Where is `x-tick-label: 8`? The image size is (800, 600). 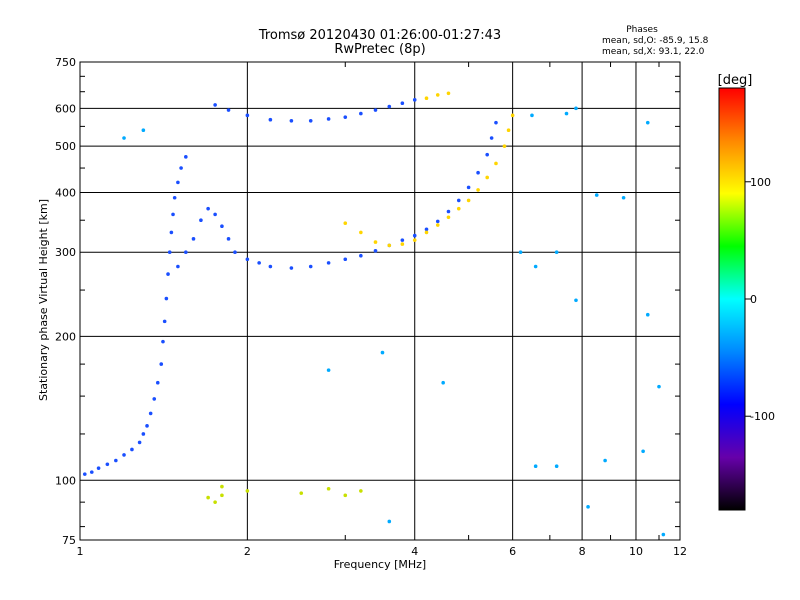 x-tick-label: 8 is located at coordinates (582, 551).